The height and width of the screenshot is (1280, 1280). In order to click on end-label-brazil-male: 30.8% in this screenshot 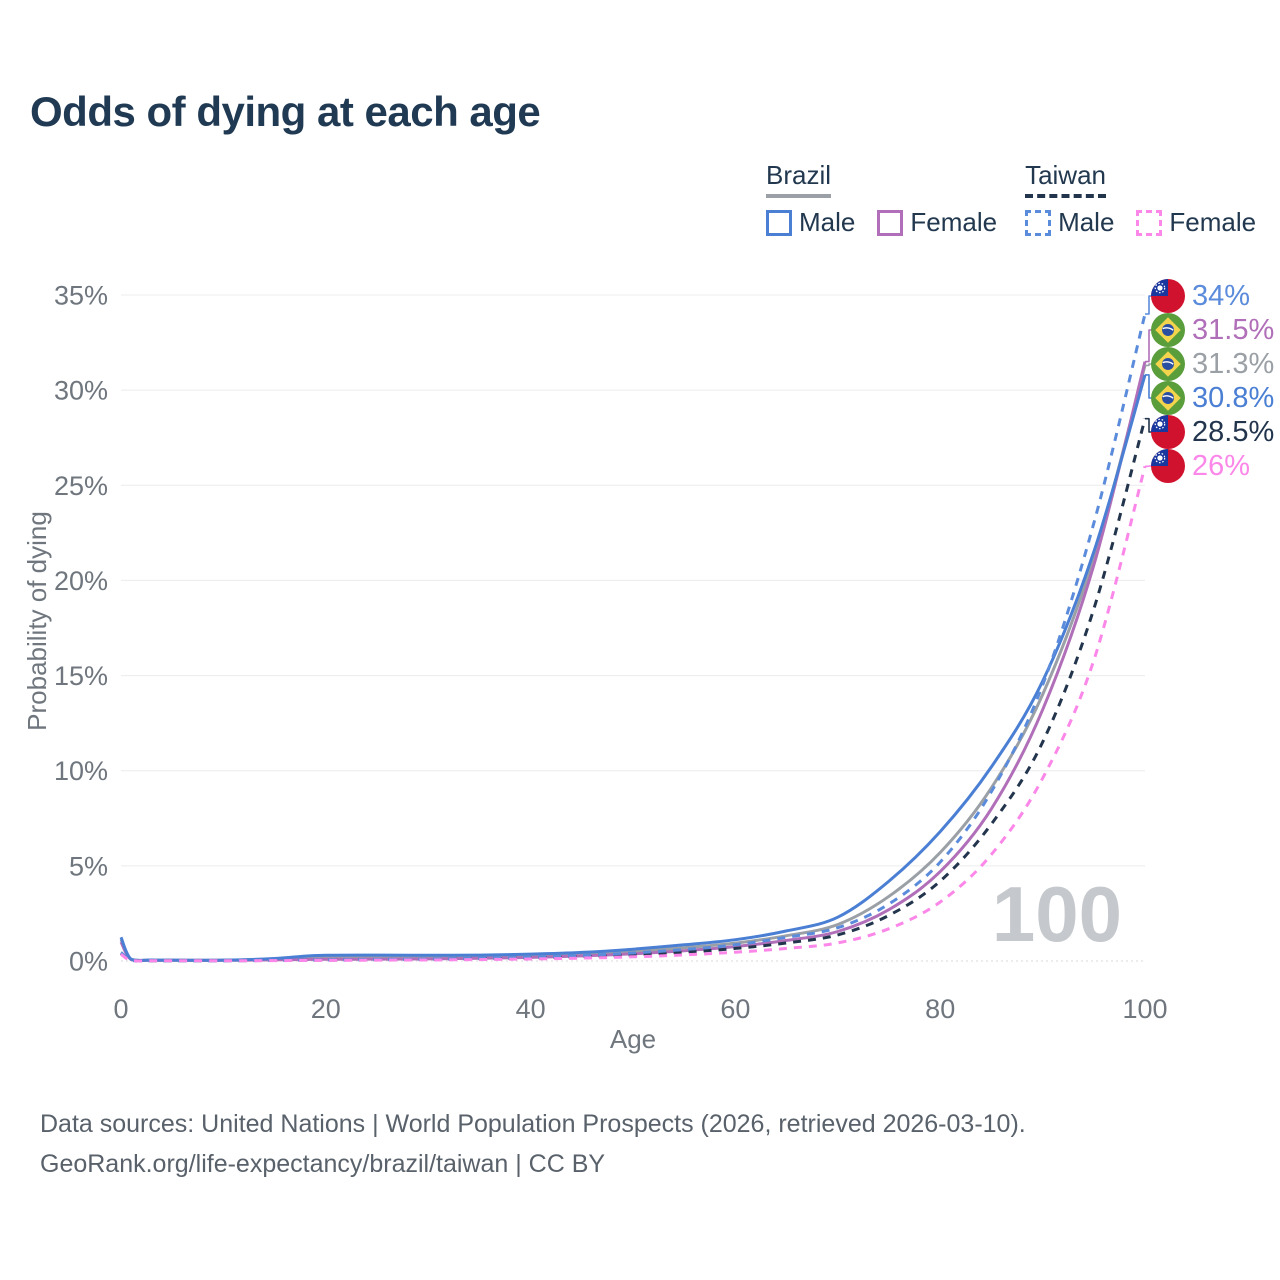, I will do `click(1212, 398)`.